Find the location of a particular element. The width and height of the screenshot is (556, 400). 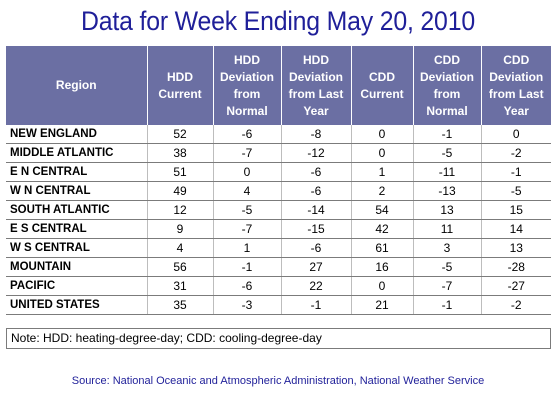

header-region: Region is located at coordinates (77, 85).